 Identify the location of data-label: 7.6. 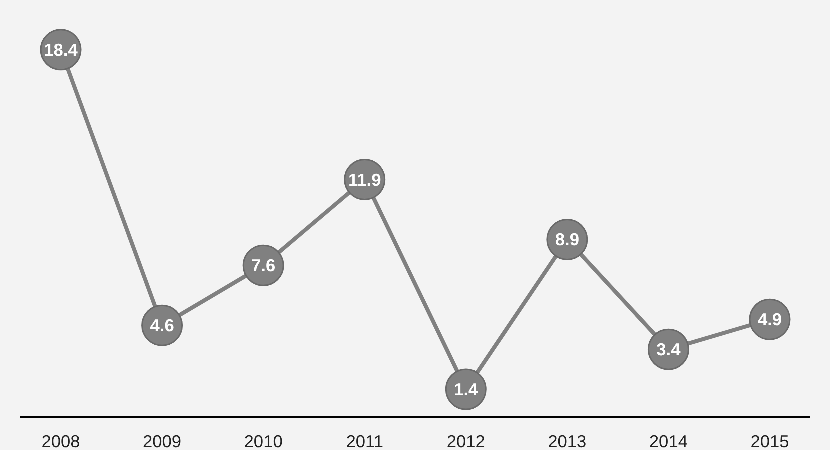
(264, 266).